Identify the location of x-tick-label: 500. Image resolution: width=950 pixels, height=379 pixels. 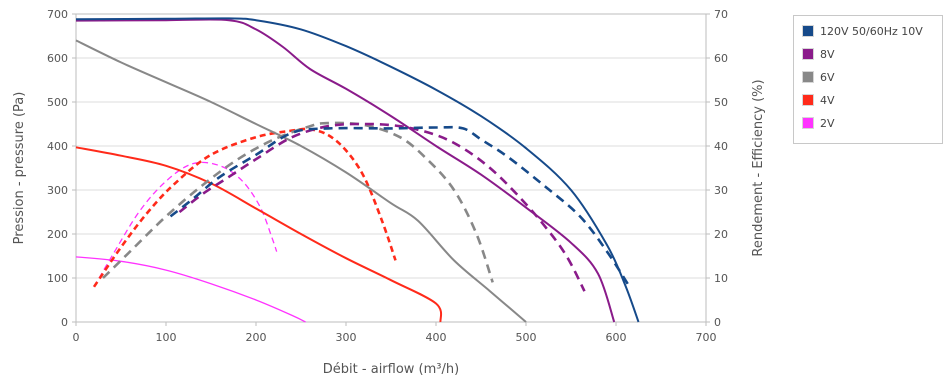
(526, 337).